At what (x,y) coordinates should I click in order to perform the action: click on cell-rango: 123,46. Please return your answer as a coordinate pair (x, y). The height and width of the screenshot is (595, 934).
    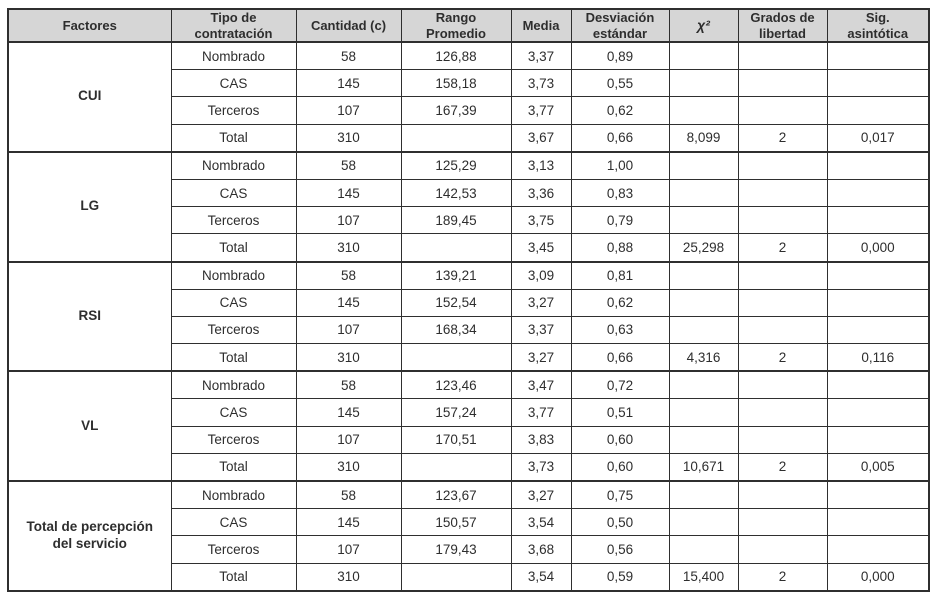
    Looking at the image, I should click on (456, 385).